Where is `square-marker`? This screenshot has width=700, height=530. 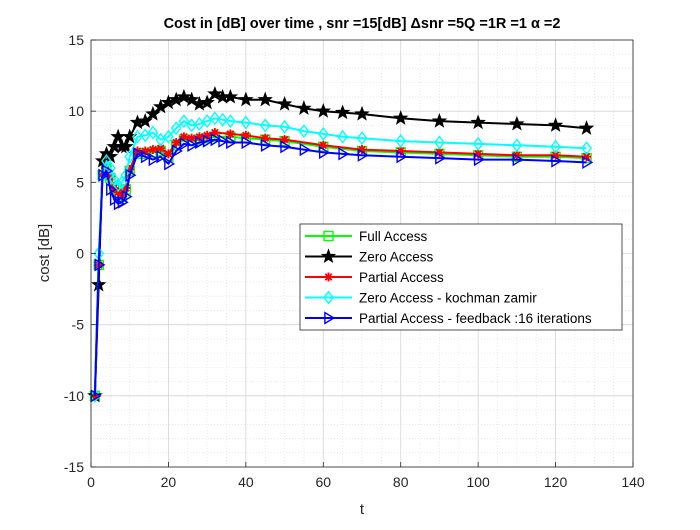 square-marker is located at coordinates (328, 236).